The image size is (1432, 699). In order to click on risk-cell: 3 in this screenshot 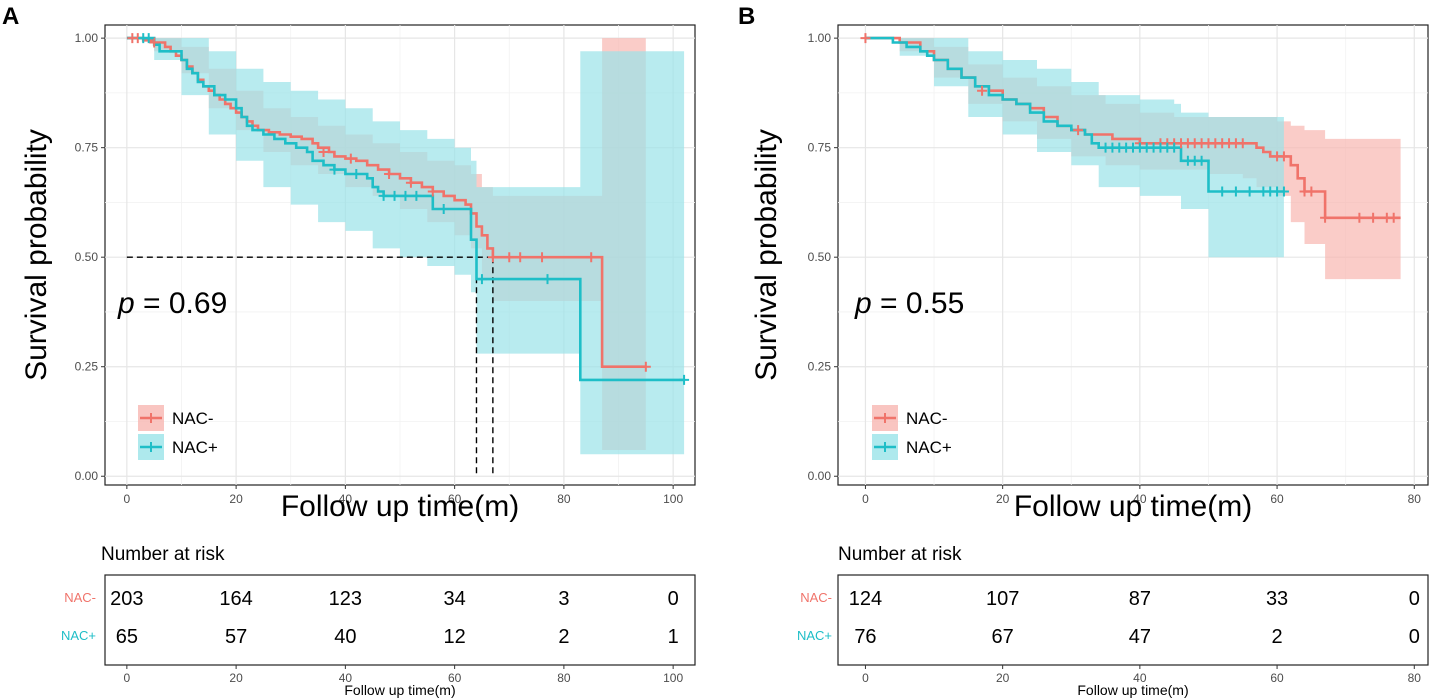, I will do `click(563, 599)`.